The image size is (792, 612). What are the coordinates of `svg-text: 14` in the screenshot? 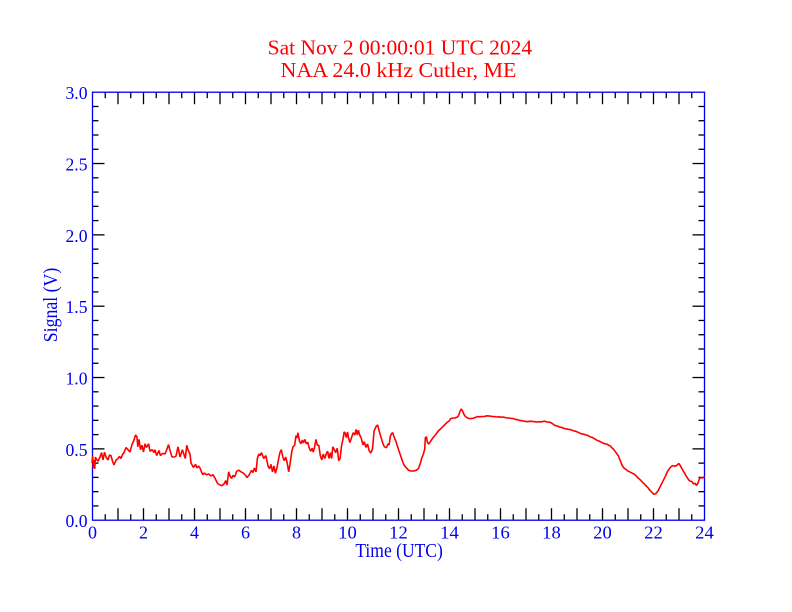 It's located at (449, 533).